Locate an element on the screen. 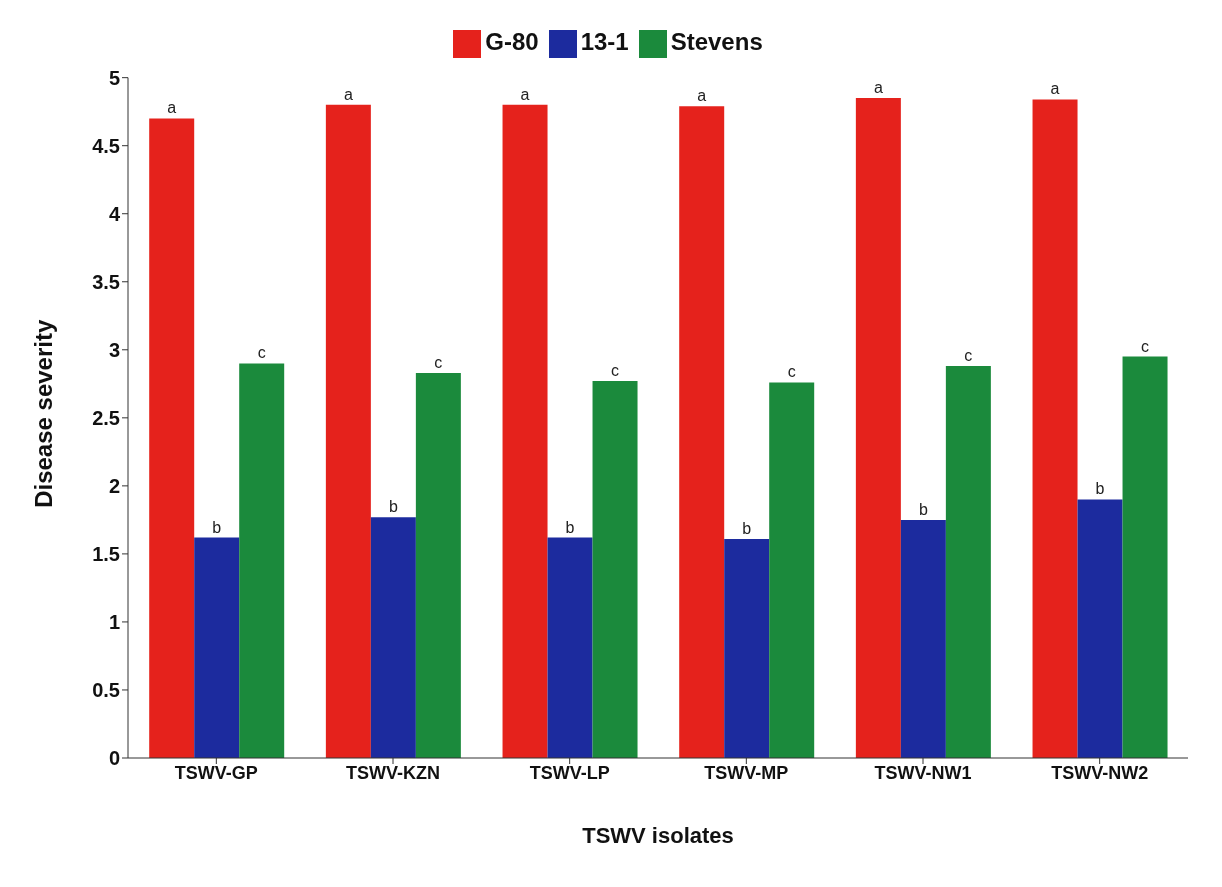  x-tick-label: TSWV-NW1 is located at coordinates (923, 772).